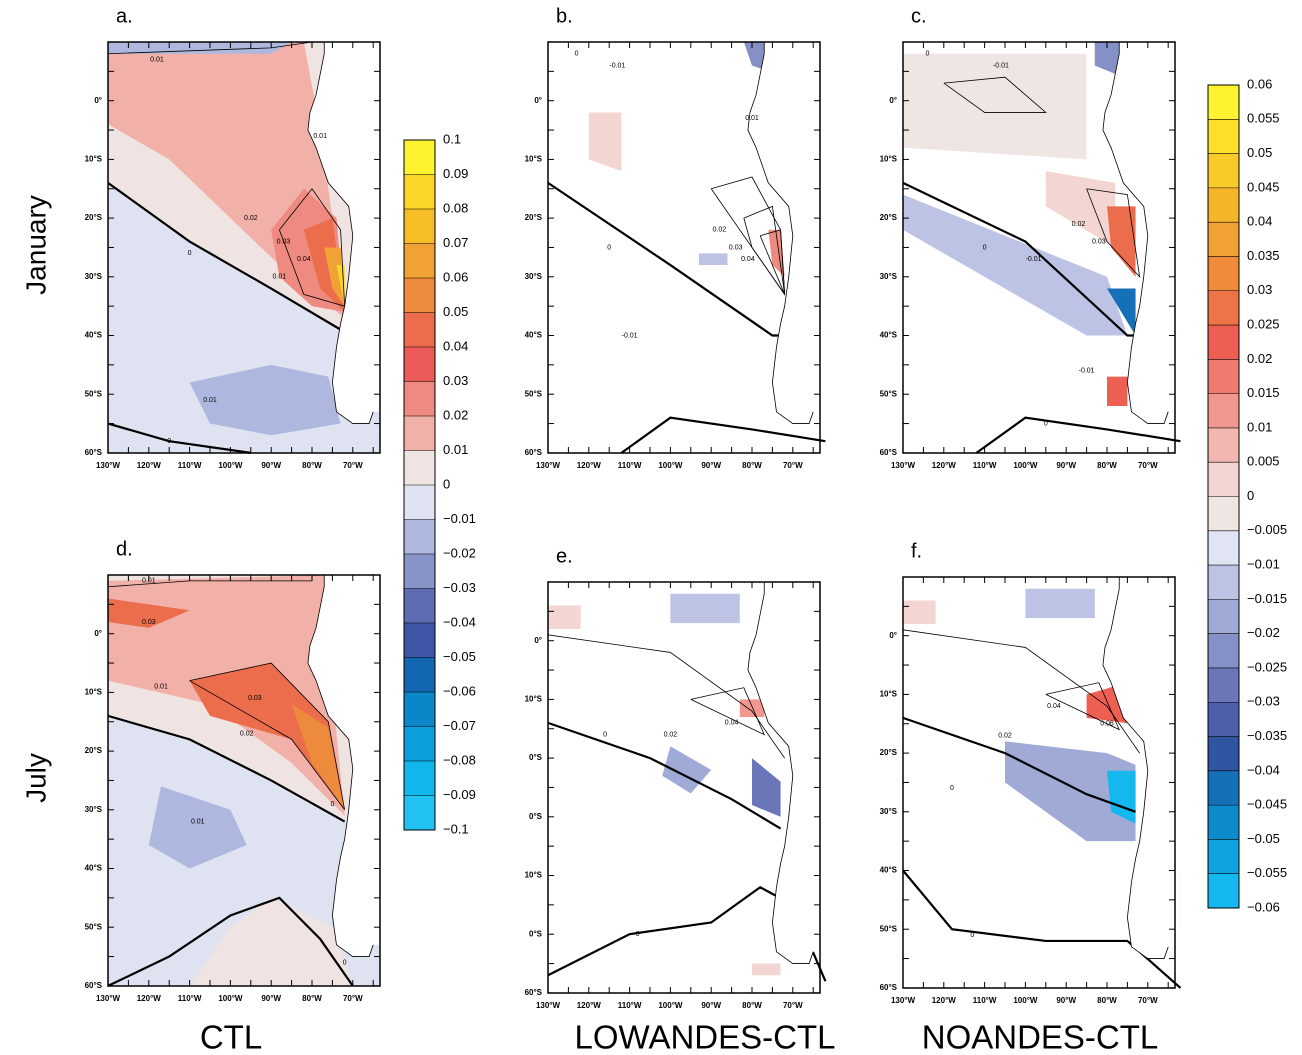 The image size is (1302, 1055). Describe the element at coordinates (459, 759) in the screenshot. I see `colorbar-label: −0.08` at that location.